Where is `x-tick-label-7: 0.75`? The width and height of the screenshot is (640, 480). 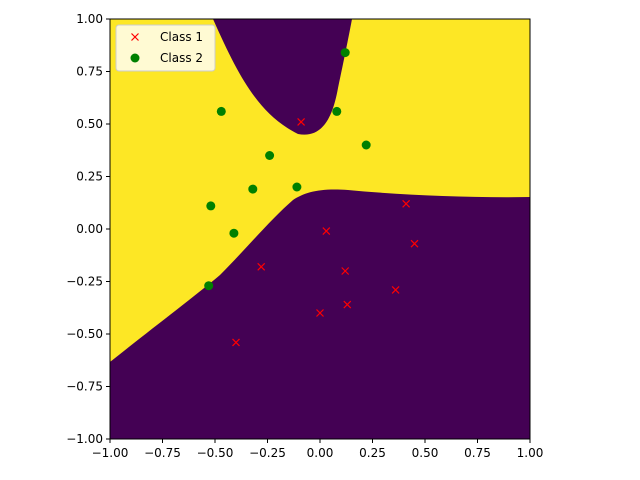 x-tick-label-7: 0.75 is located at coordinates (477, 453).